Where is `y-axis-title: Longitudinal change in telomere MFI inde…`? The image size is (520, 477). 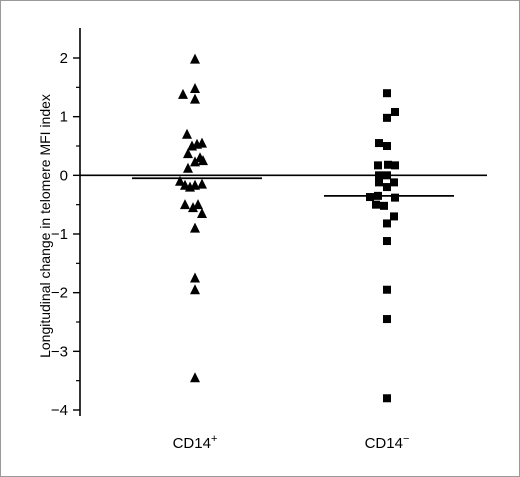 y-axis-title: Longitudinal change in telomere MFI inde… is located at coordinates (45, 226).